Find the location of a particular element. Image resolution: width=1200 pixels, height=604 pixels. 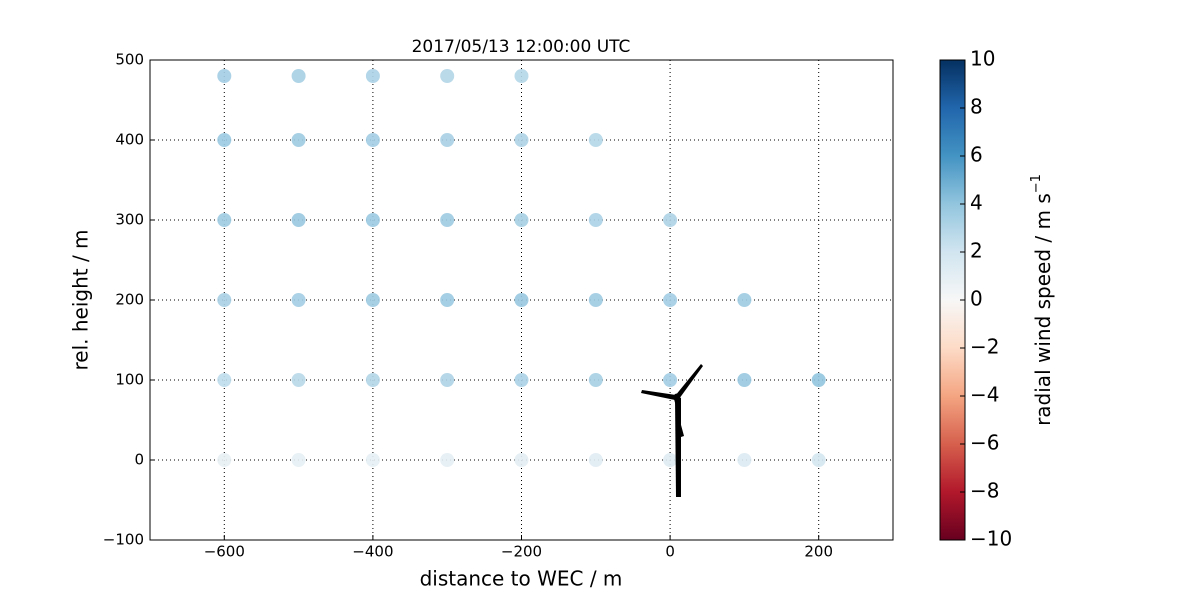

x-axis-label: distance to WEC / m is located at coordinates (521, 579).